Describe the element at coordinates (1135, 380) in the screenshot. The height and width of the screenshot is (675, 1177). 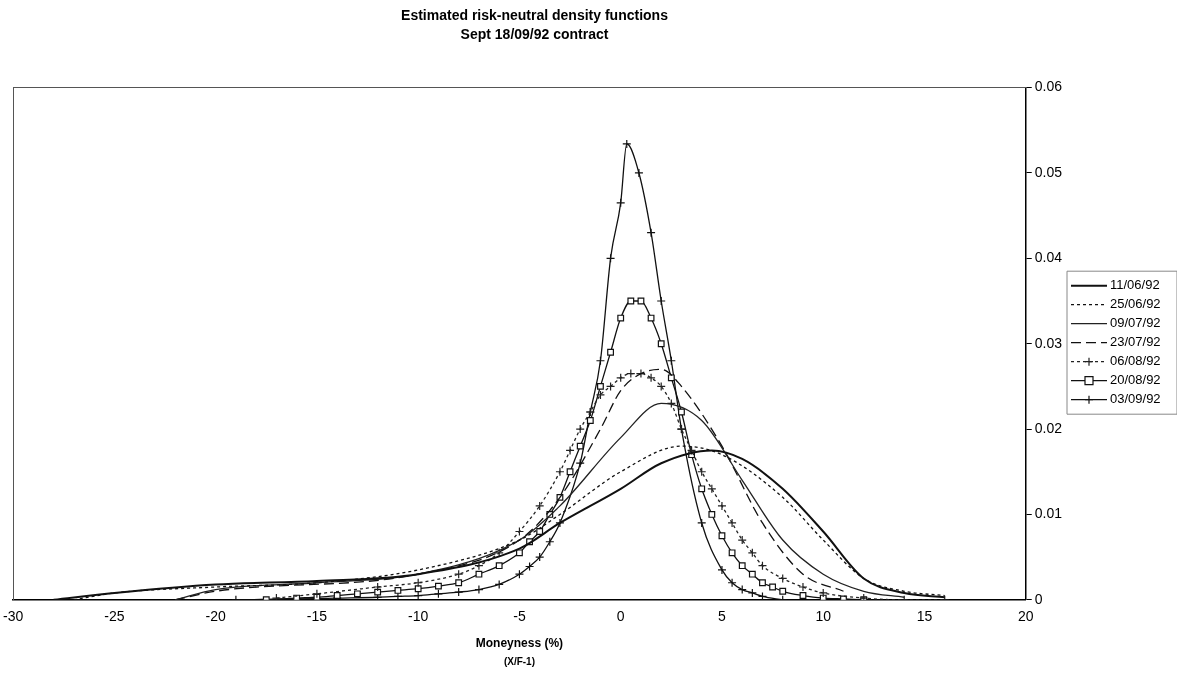
I see `legend-label: 20/08/92` at that location.